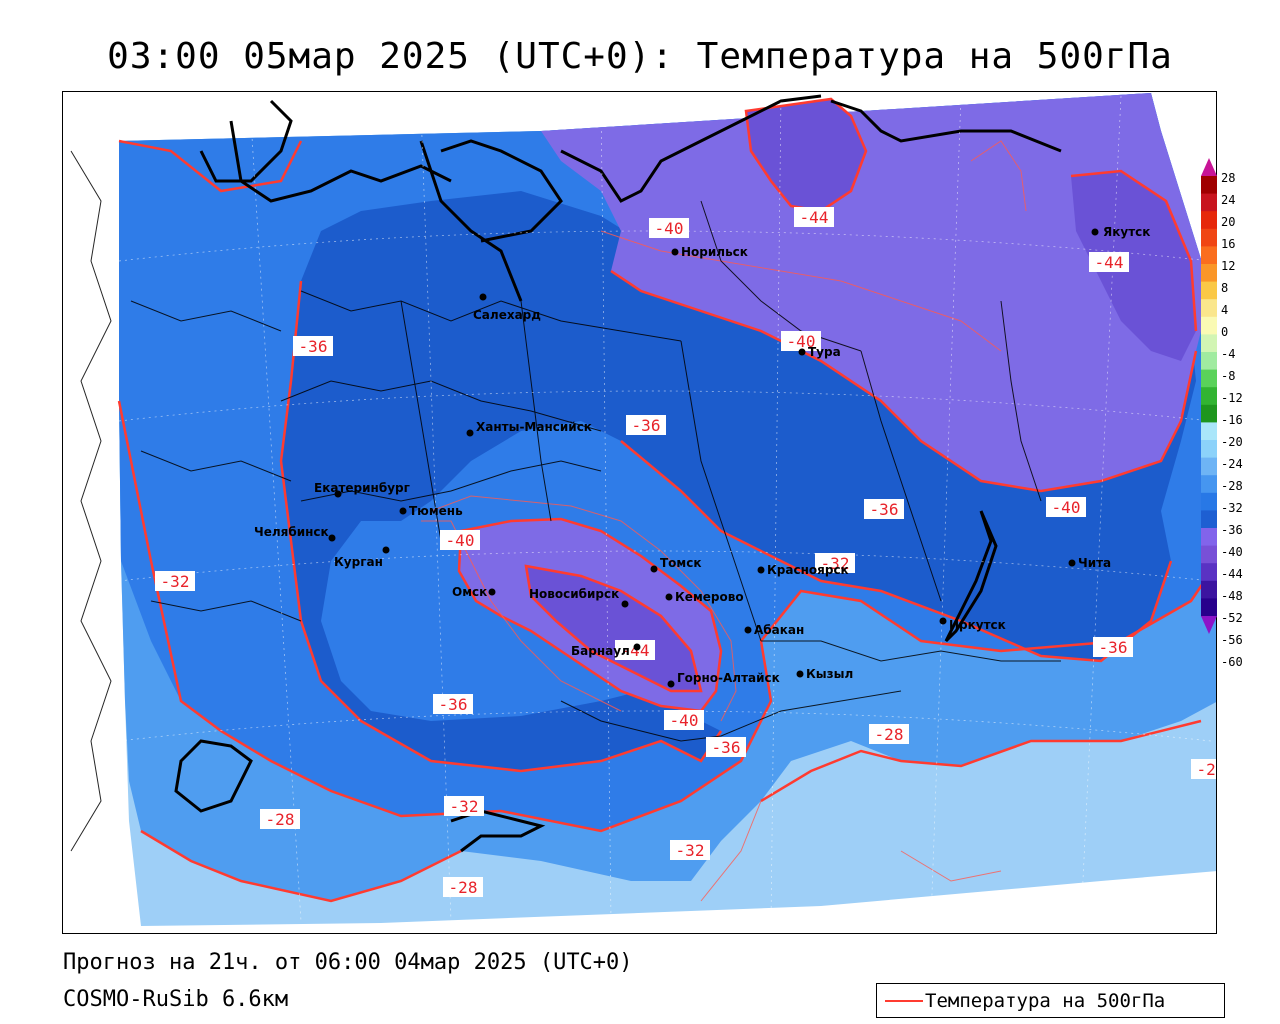 Image resolution: width=1280 pixels, height=1024 pixels. Describe the element at coordinates (681, 563) in the screenshot. I see `city-label: Томск` at that location.